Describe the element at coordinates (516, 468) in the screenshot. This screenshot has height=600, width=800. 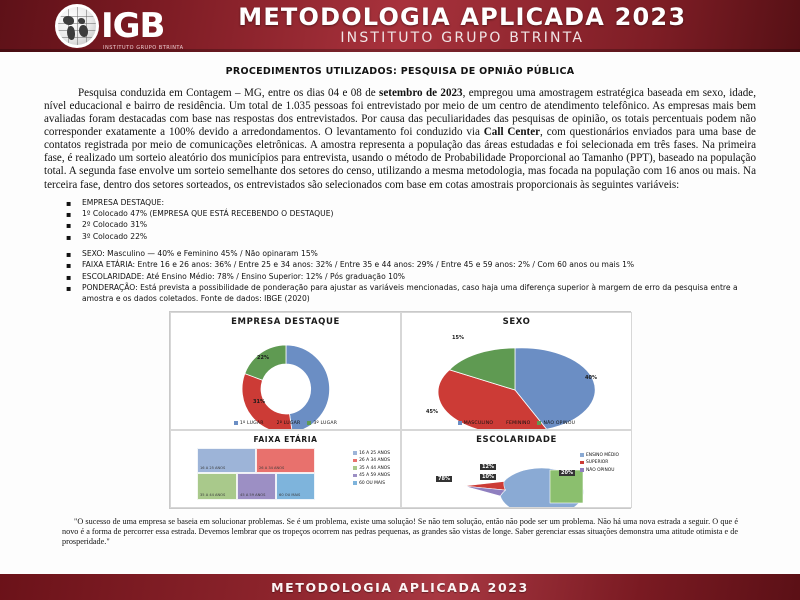
I see `chart-escolaridade: ESCOLARIDADE 78% 12% 10% 20% ENSINO M` at that location.